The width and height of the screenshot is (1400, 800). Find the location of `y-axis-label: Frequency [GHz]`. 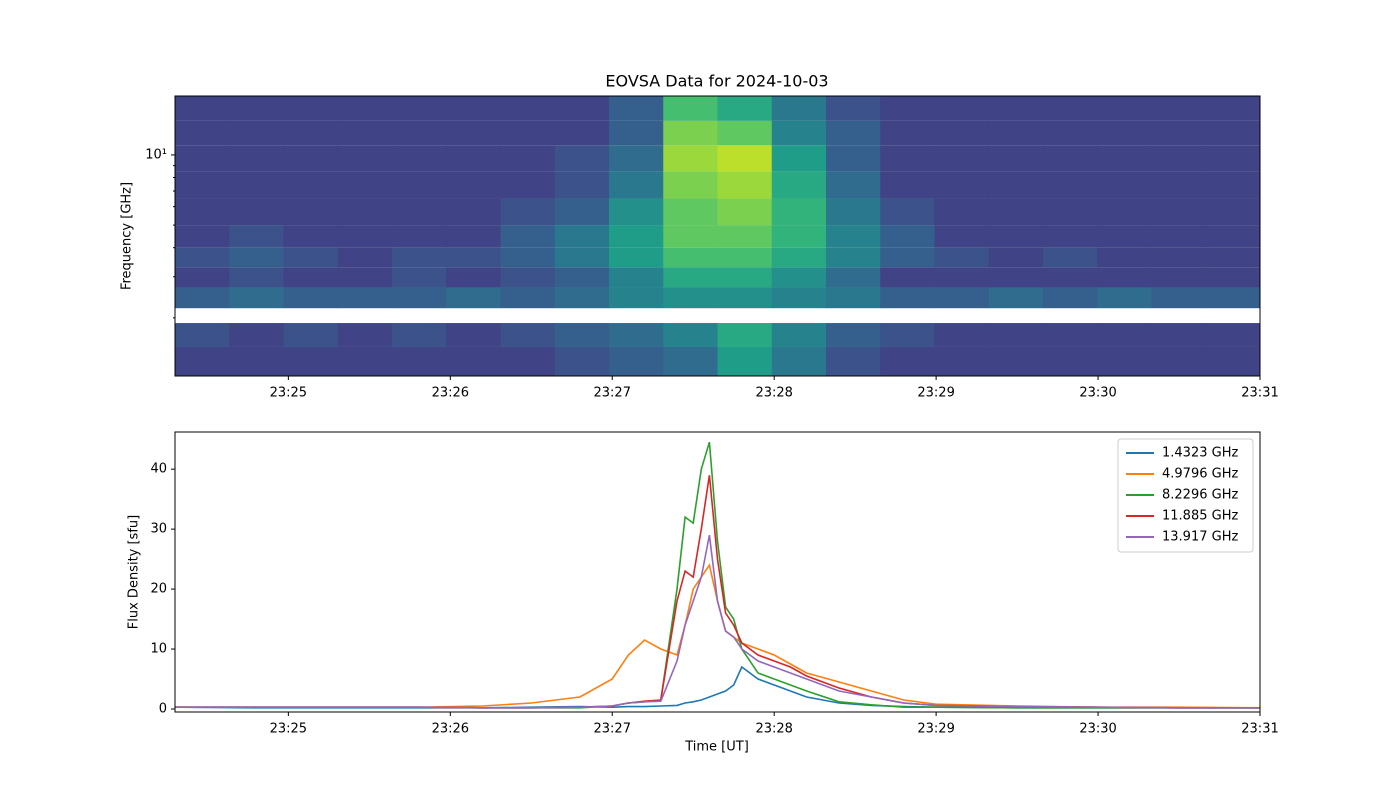

y-axis-label: Frequency [GHz] is located at coordinates (127, 236).